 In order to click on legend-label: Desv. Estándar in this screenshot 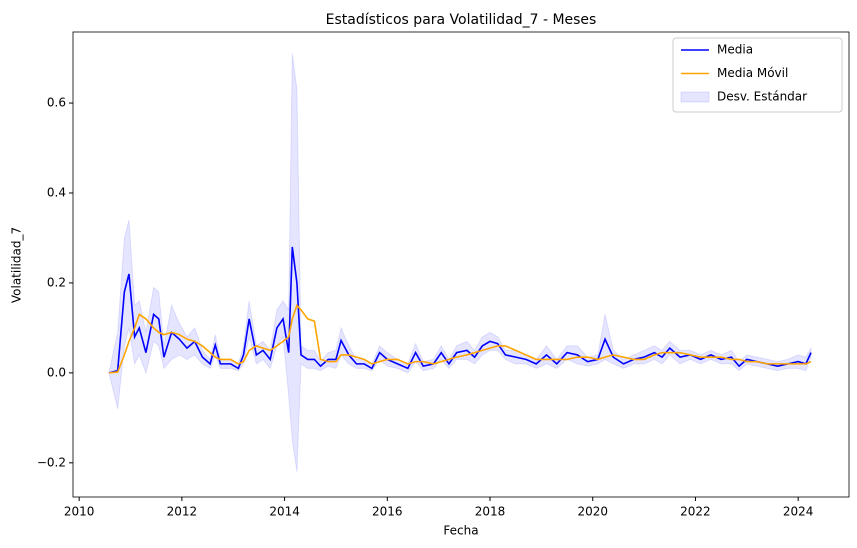, I will do `click(762, 97)`.